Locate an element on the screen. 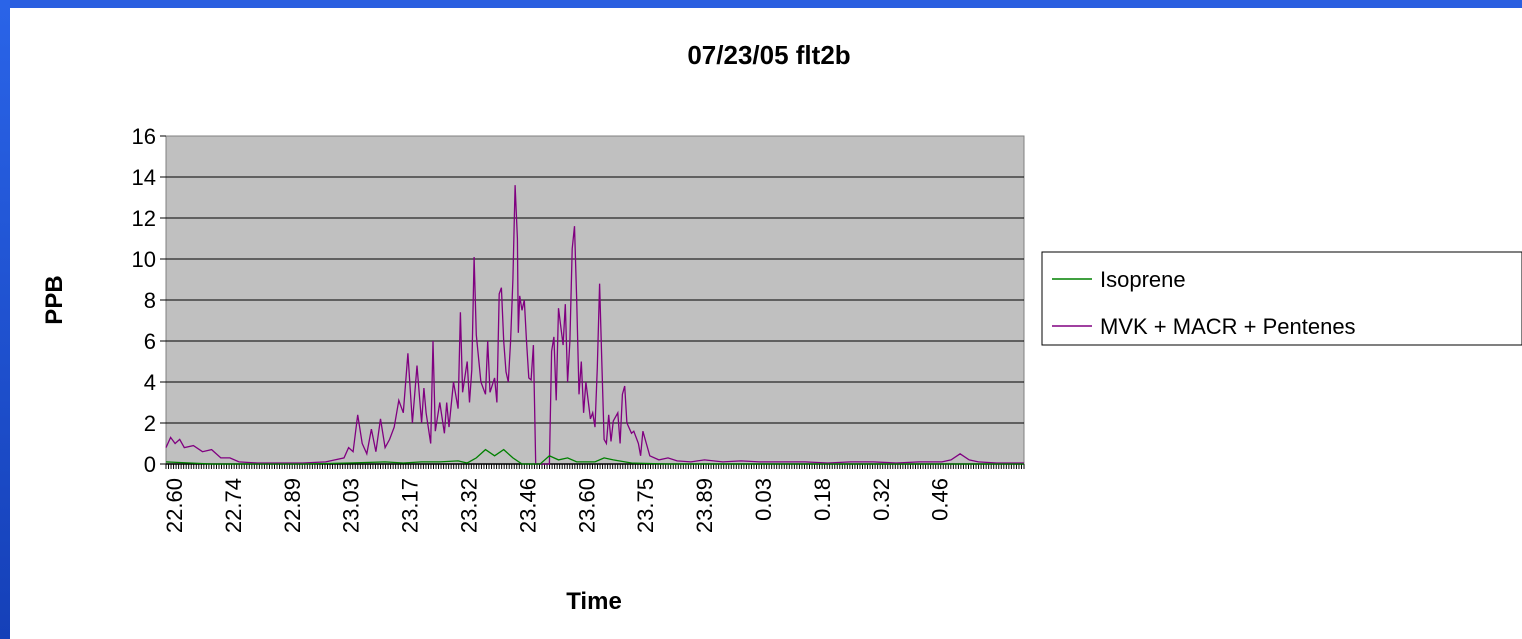  x-tick-label: 22.89 is located at coordinates (292, 505).